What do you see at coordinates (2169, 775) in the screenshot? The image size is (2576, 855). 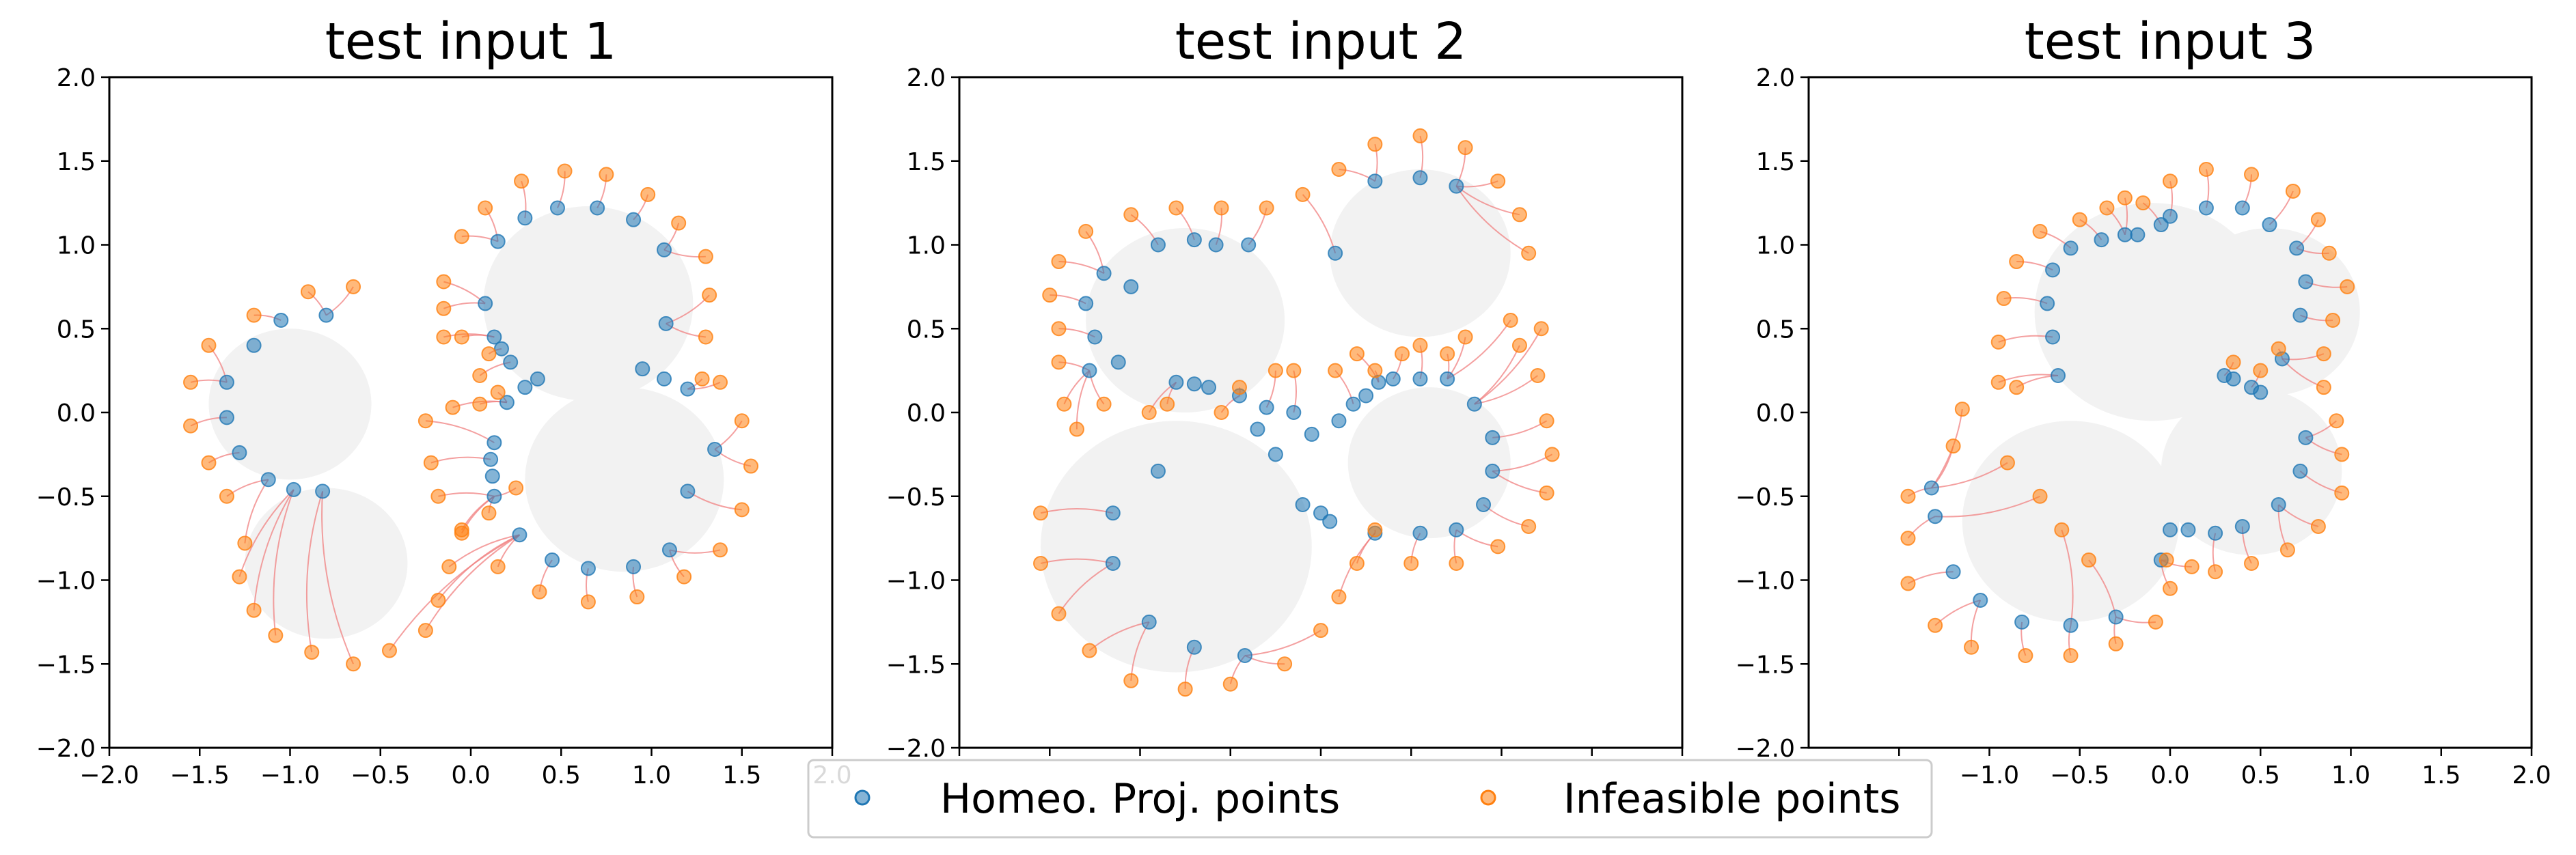 I see `x-tick-label: 0.0` at bounding box center [2169, 775].